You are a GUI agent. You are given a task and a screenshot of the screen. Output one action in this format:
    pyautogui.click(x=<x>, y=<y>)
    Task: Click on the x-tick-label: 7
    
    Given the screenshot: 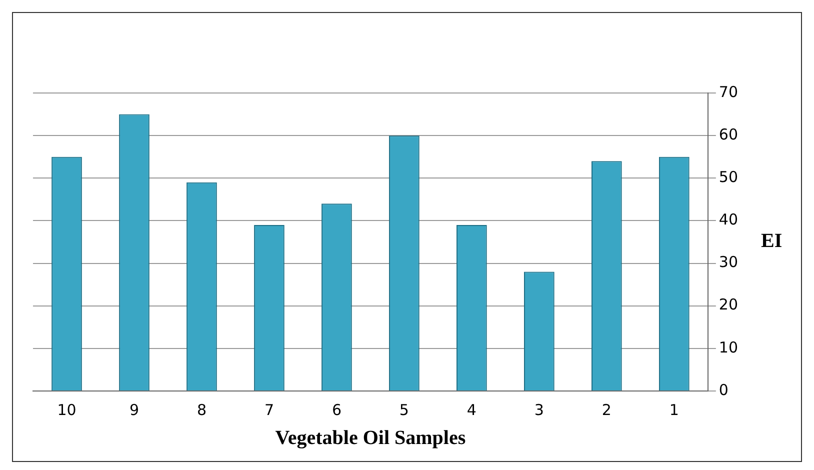 What is the action you would take?
    pyautogui.click(x=269, y=409)
    